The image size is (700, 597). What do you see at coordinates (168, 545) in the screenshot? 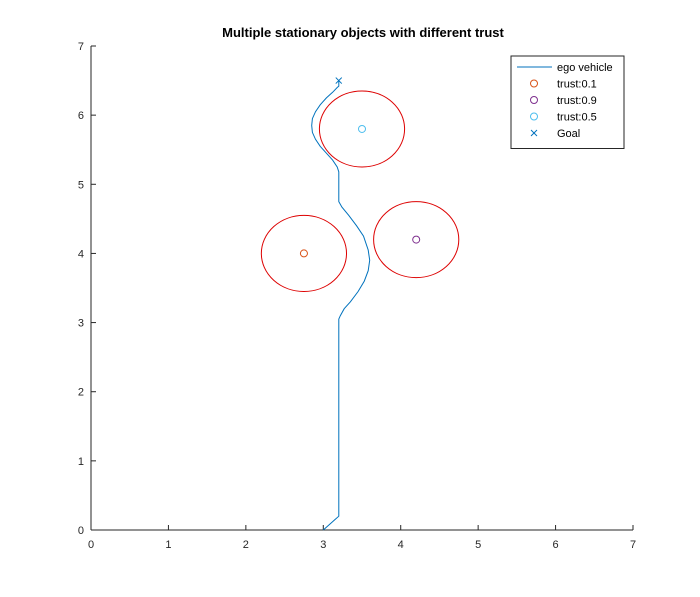
I see `x-tick-label: 1` at bounding box center [168, 545].